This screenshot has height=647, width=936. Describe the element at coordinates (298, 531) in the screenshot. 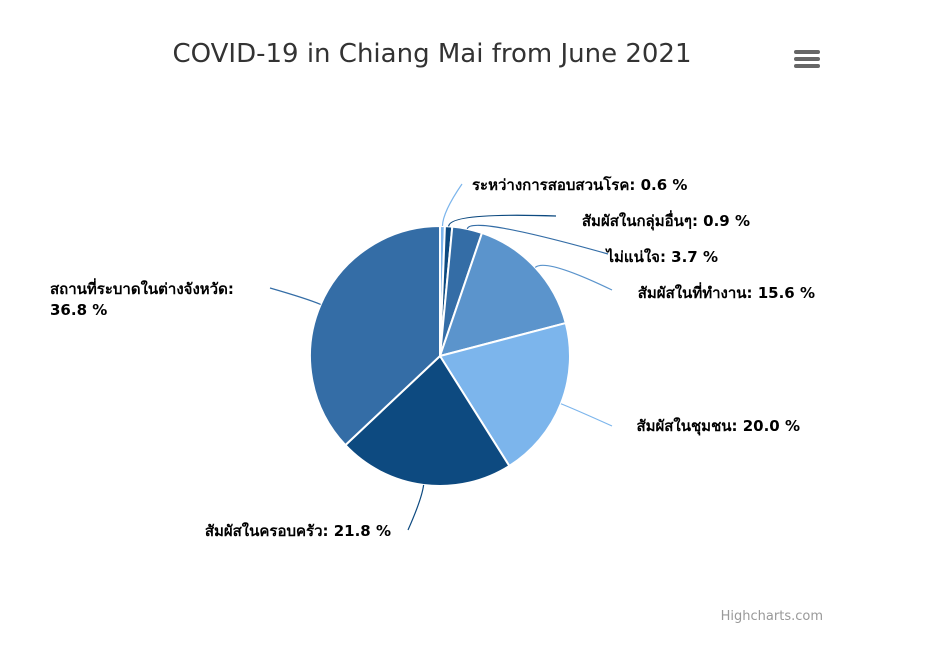

I see `data-label: สัมผัสในครอบครัว: 21.8 %` at that location.